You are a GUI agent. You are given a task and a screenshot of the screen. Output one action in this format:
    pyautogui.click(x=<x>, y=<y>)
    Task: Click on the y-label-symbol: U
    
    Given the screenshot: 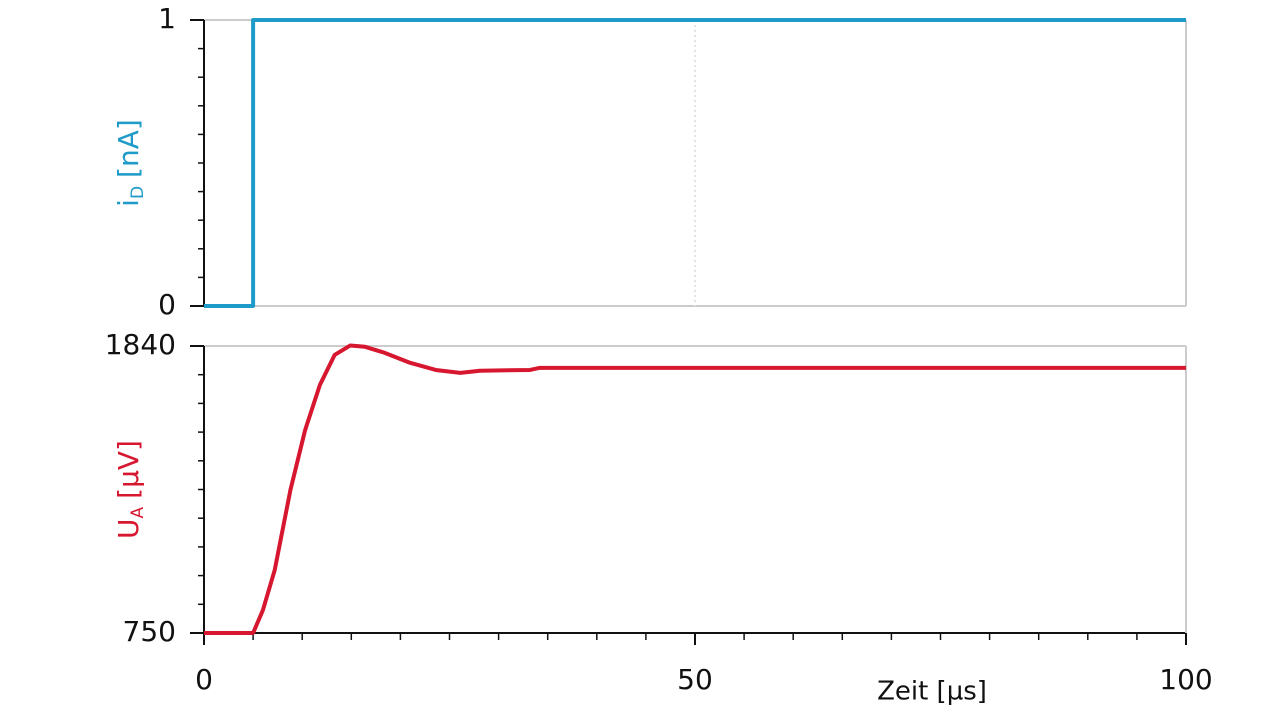 What is the action you would take?
    pyautogui.click(x=128, y=528)
    